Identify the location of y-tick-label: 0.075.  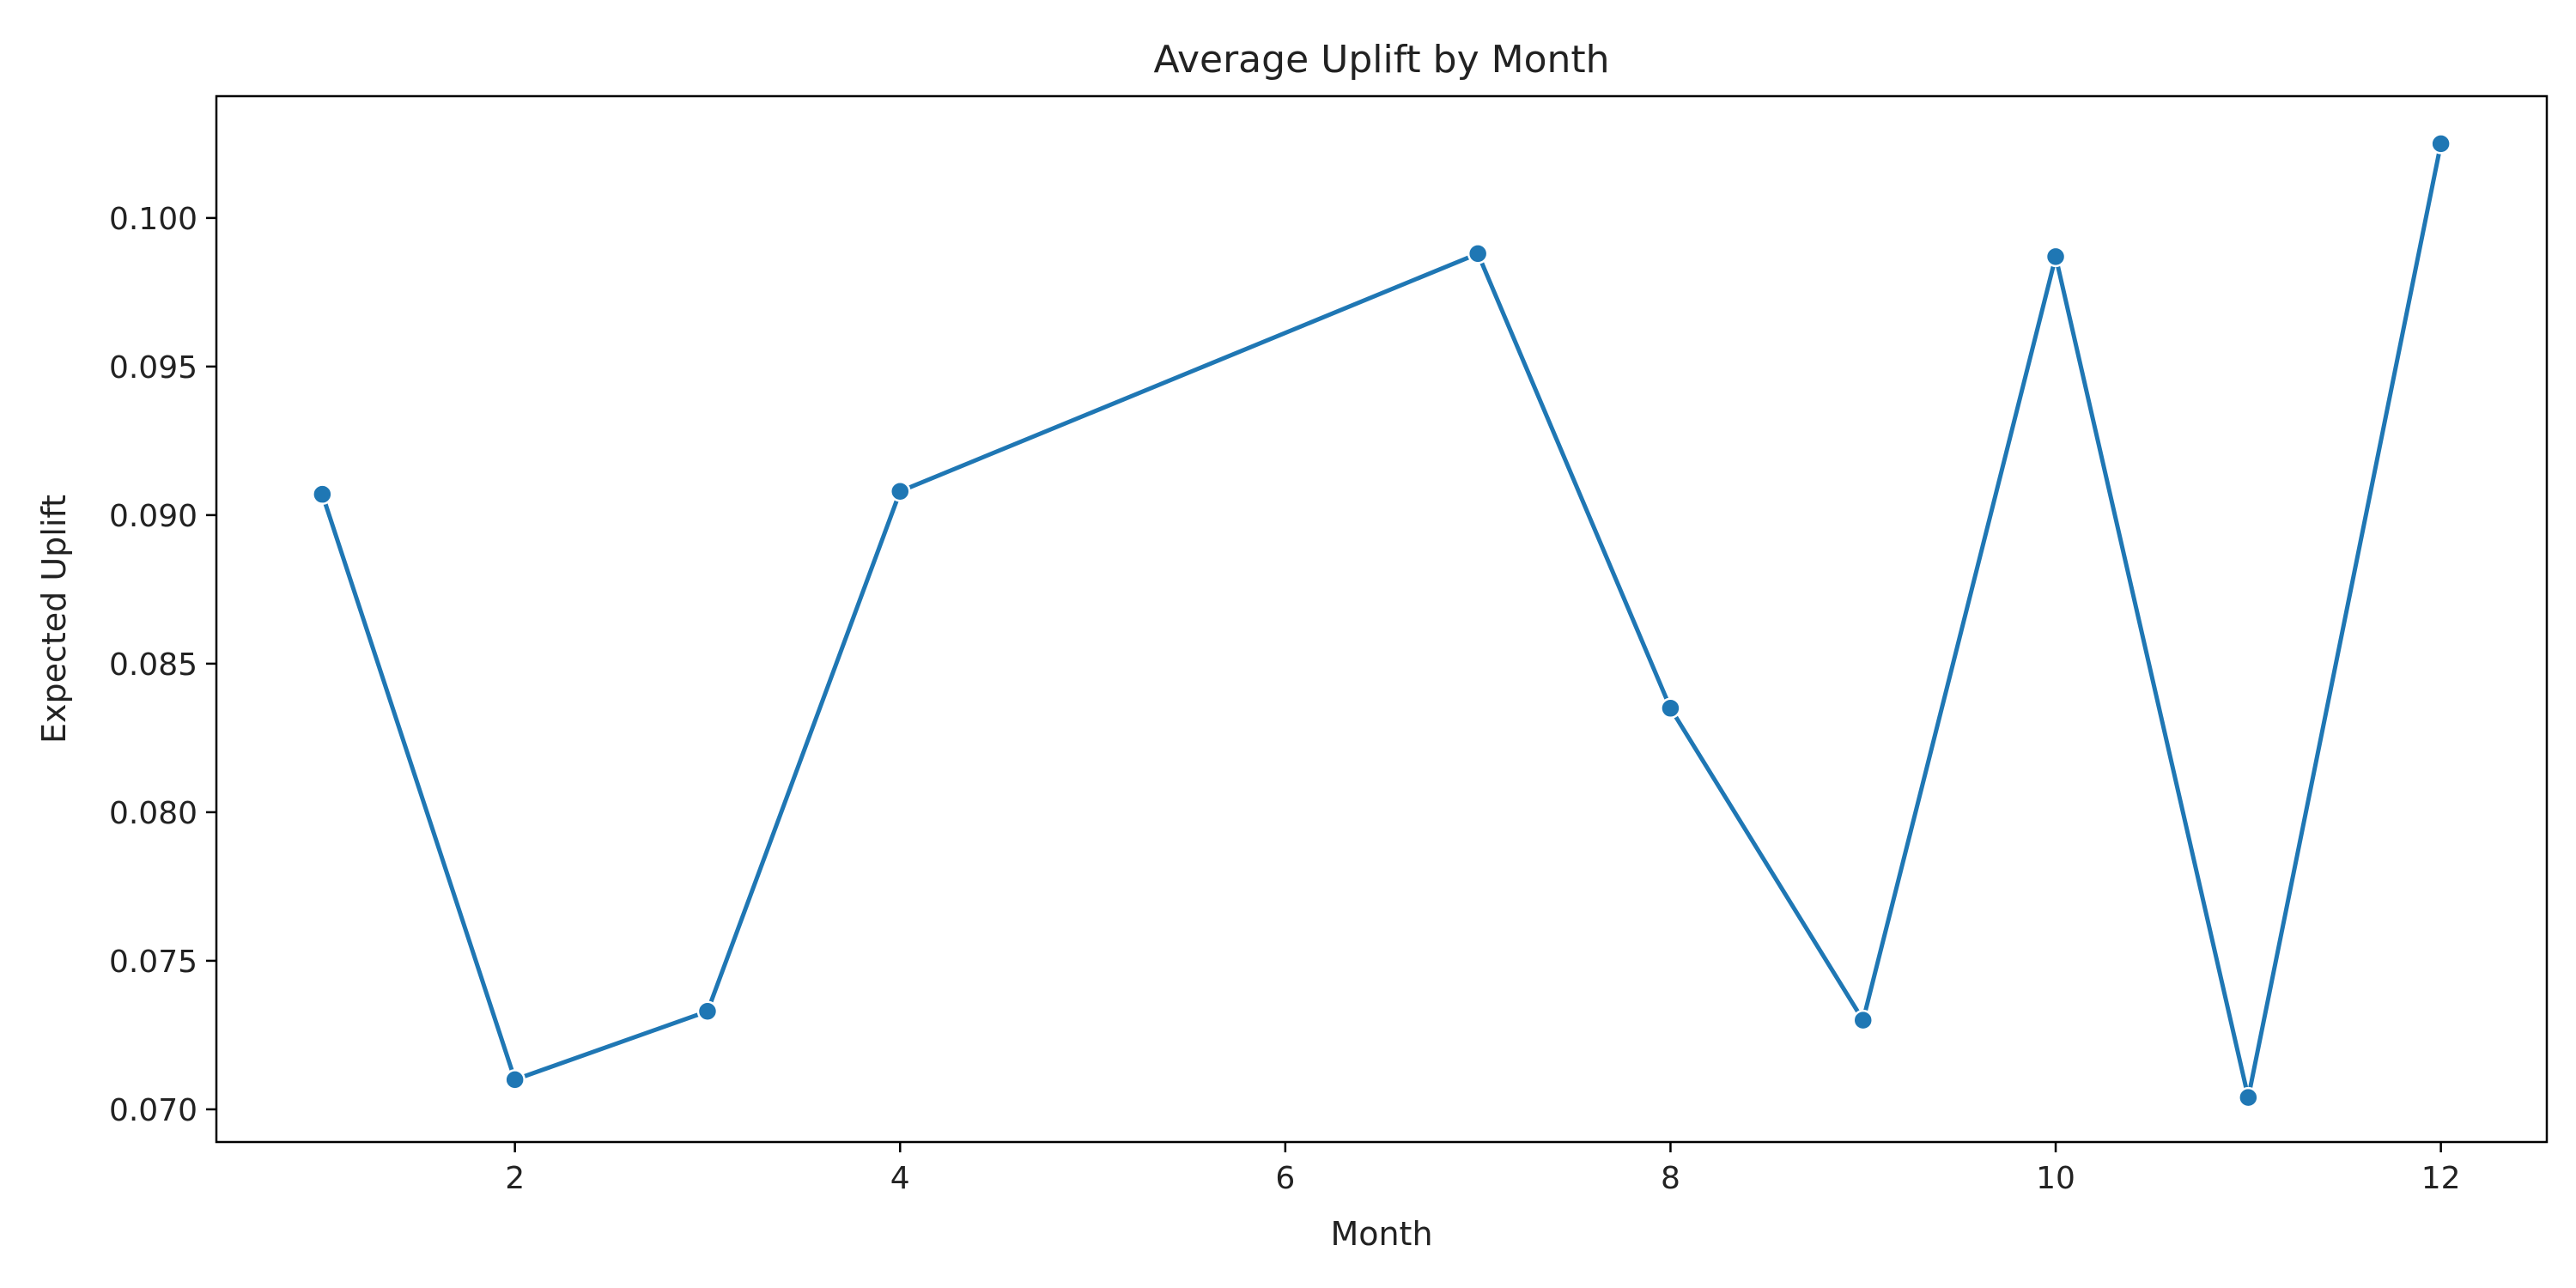
(153, 962).